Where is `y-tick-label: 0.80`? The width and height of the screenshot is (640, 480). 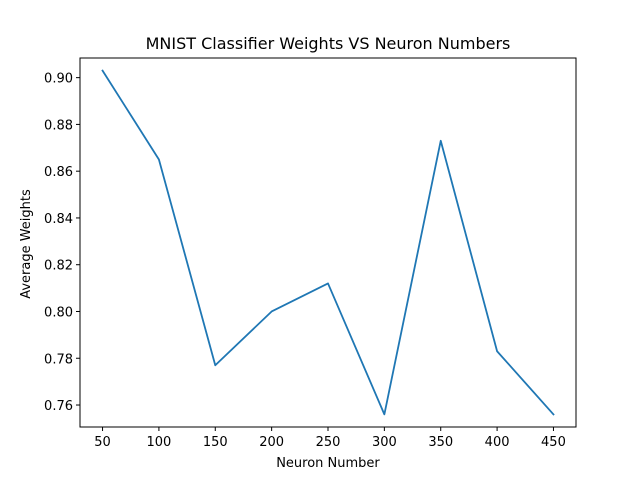
y-tick-label: 0.80 is located at coordinates (58, 312).